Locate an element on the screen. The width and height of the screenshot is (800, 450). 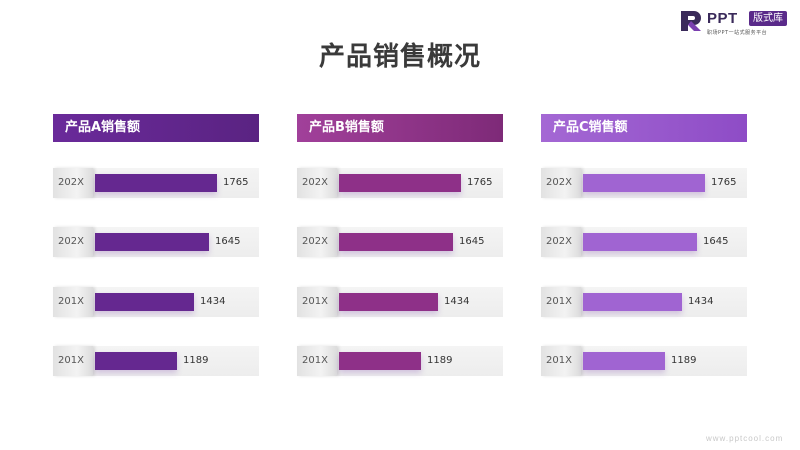
panel-product-b: 产品B销售额 202X 1765 202X 1645 201X 1434 201X 1189 is located at coordinates (400, 245).